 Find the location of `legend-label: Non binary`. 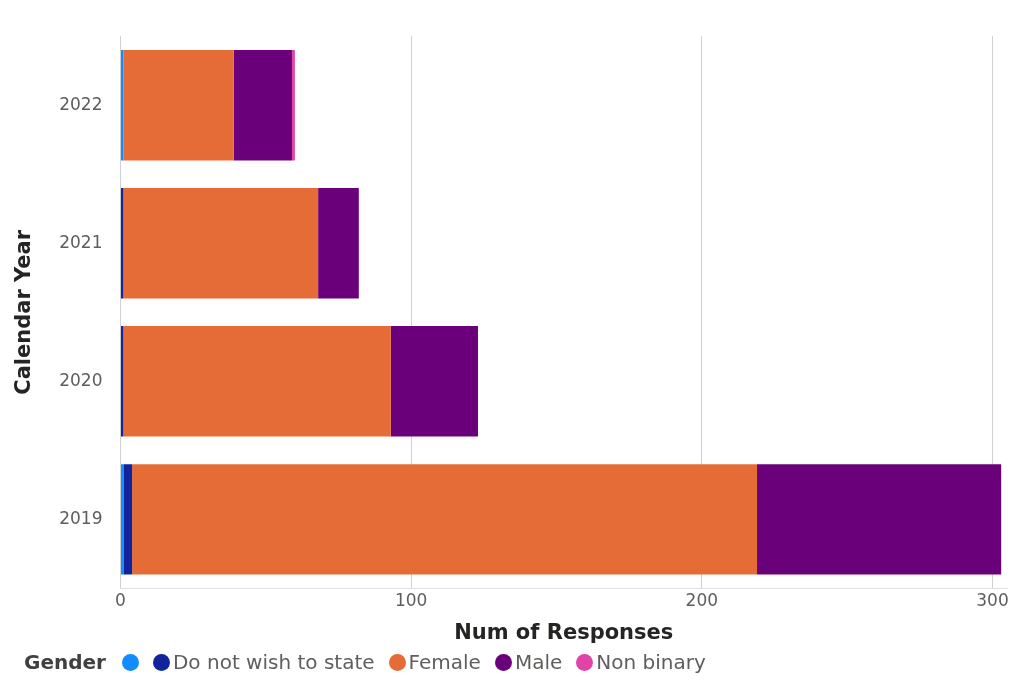

legend-label: Non binary is located at coordinates (651, 662).